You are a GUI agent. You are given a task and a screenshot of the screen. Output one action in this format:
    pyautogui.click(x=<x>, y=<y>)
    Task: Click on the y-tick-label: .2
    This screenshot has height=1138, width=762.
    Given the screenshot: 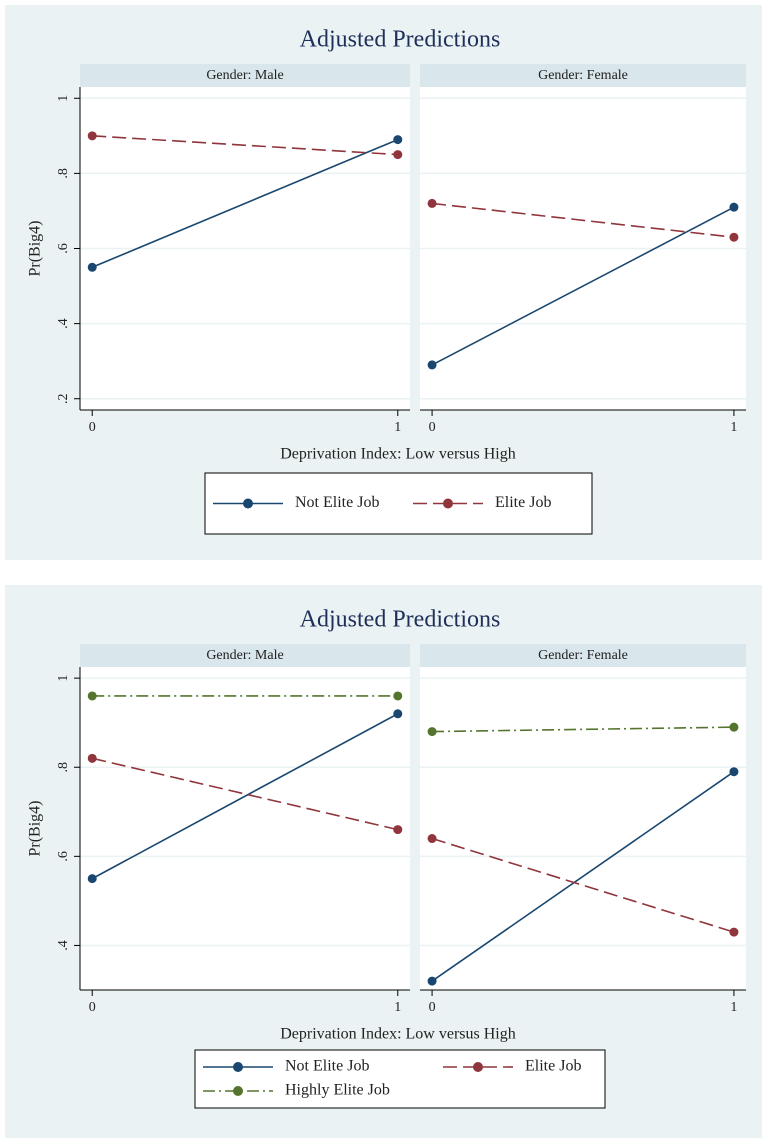 What is the action you would take?
    pyautogui.click(x=63, y=398)
    